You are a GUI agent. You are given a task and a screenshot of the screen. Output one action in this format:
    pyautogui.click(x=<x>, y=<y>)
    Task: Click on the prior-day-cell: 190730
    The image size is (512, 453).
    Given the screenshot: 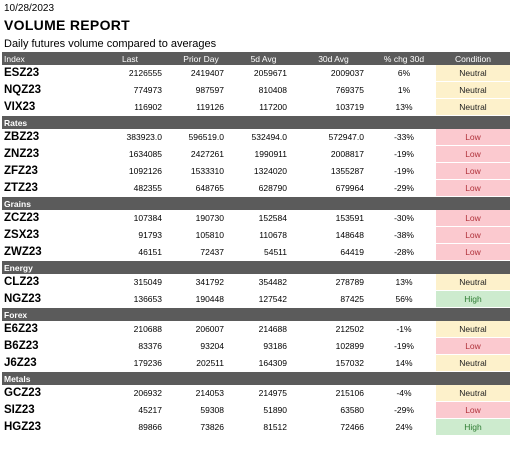 What is the action you would take?
    pyautogui.click(x=201, y=218)
    